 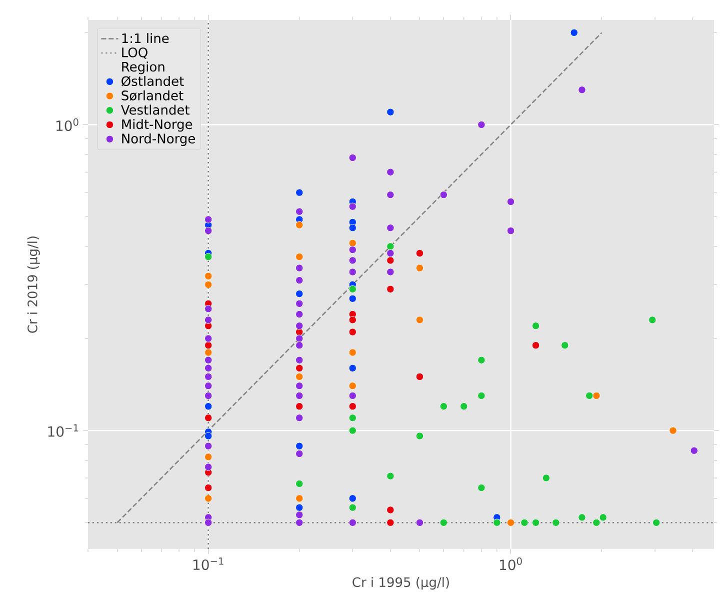 What do you see at coordinates (153, 81) in the screenshot?
I see `legend-label: Østlandet` at bounding box center [153, 81].